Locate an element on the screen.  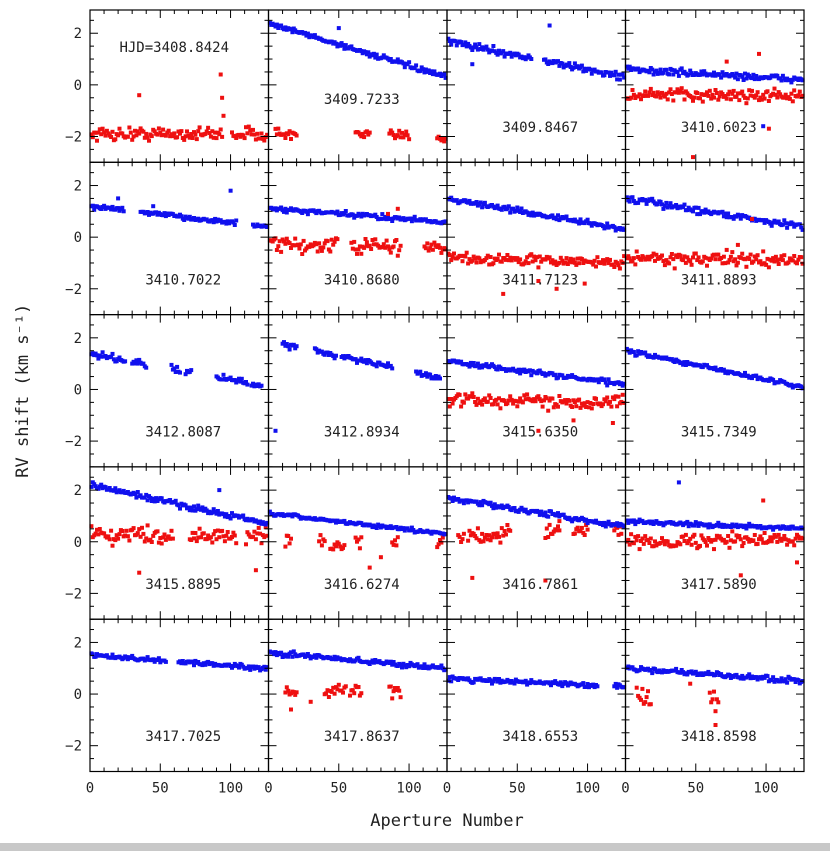
panel-label: 3418.8598 is located at coordinates (719, 737).